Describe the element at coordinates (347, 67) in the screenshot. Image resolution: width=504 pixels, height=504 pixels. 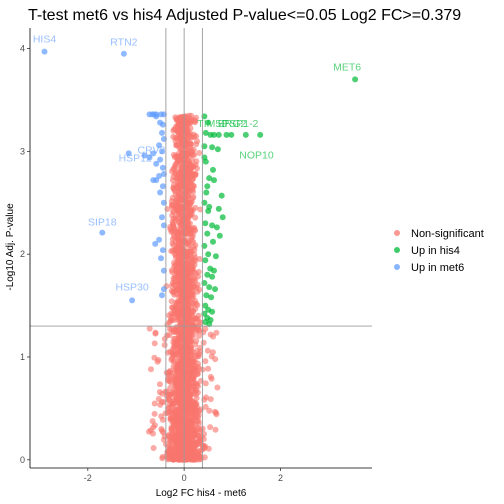
I see `gene-label: MET6` at that location.